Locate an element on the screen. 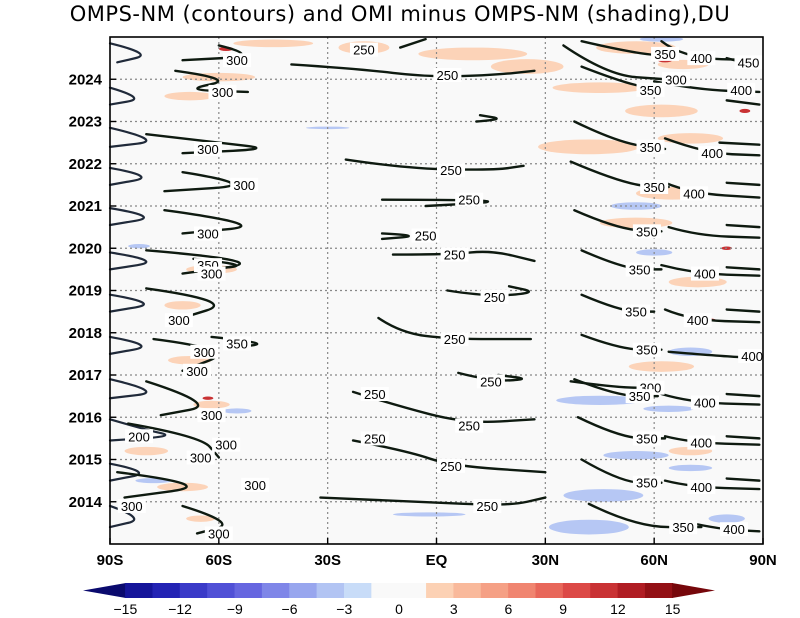  colorbar-label: 0 is located at coordinates (399, 609).